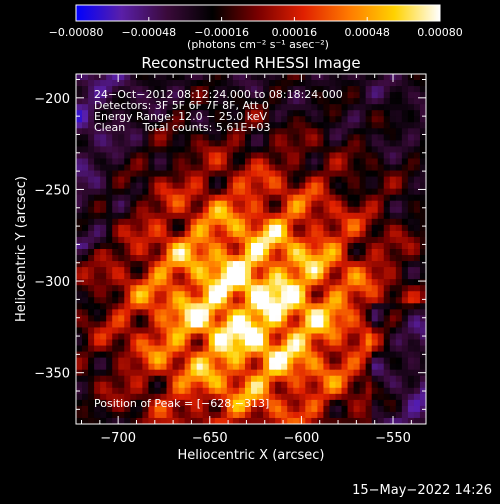  I want to click on info-line-counts: Clean Total counts: 5.61E+03, so click(182, 127).